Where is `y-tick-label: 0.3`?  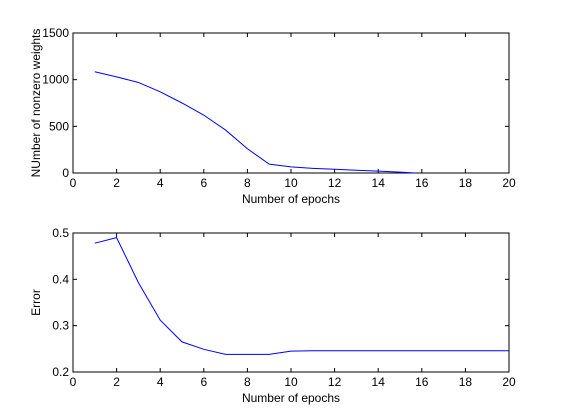 y-tick-label: 0.3 is located at coordinates (60, 326).